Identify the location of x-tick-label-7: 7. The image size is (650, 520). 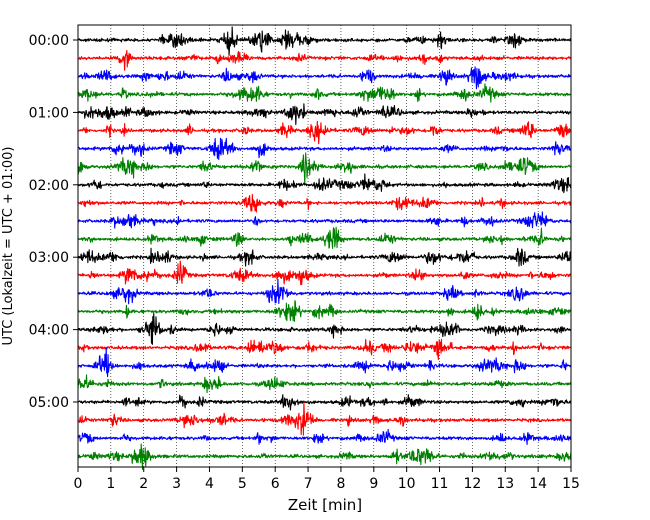
(308, 484).